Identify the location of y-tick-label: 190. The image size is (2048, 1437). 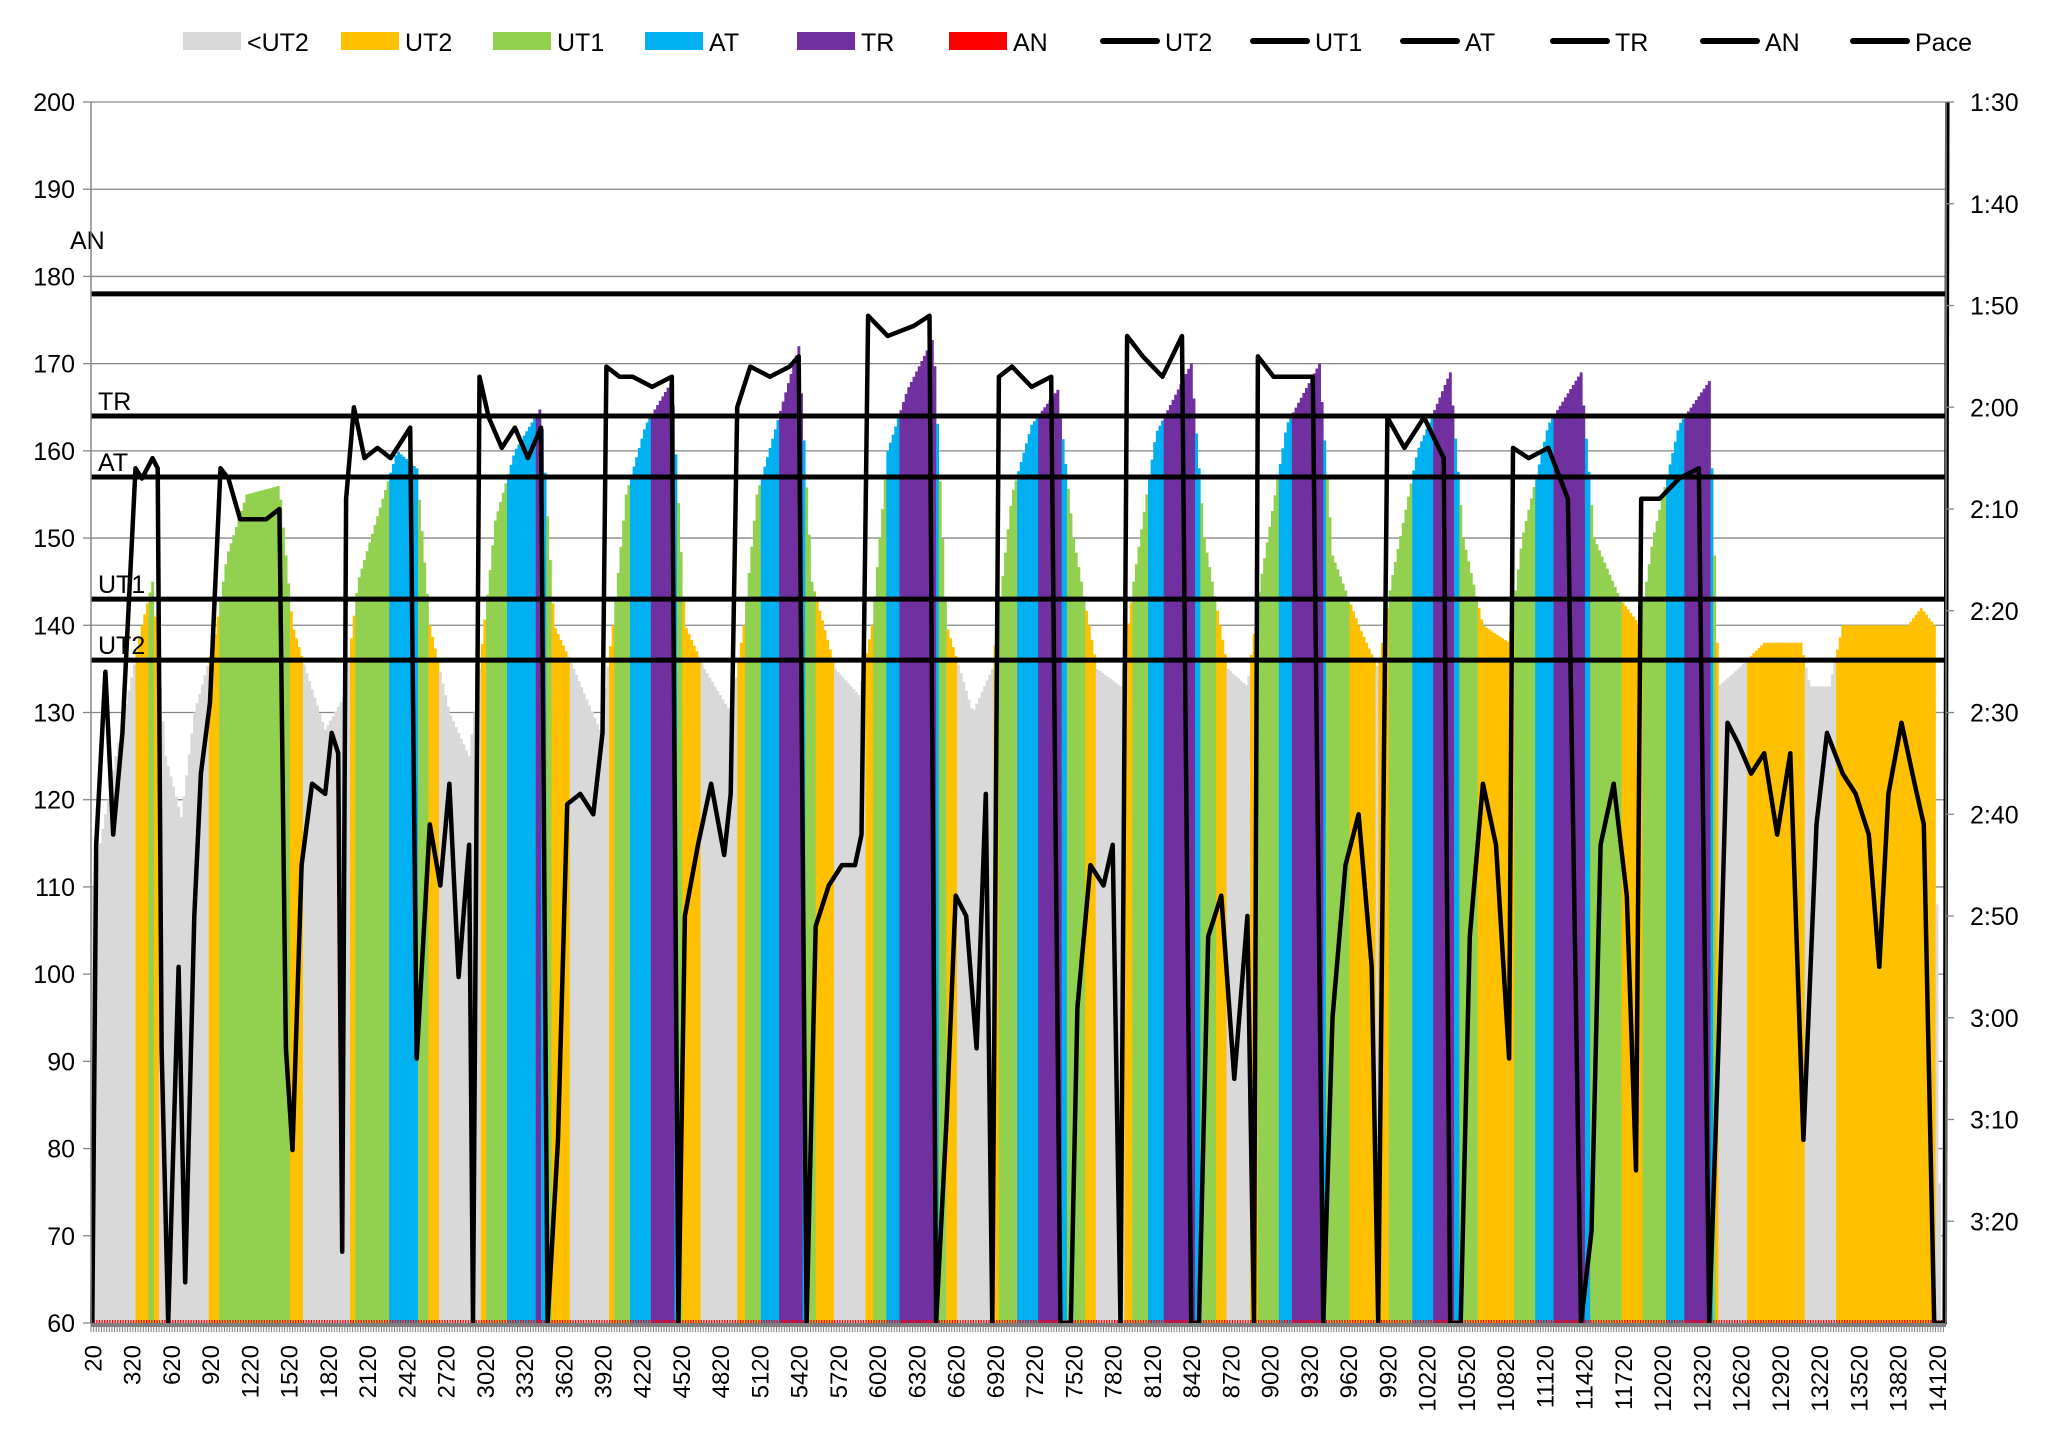
(54, 190).